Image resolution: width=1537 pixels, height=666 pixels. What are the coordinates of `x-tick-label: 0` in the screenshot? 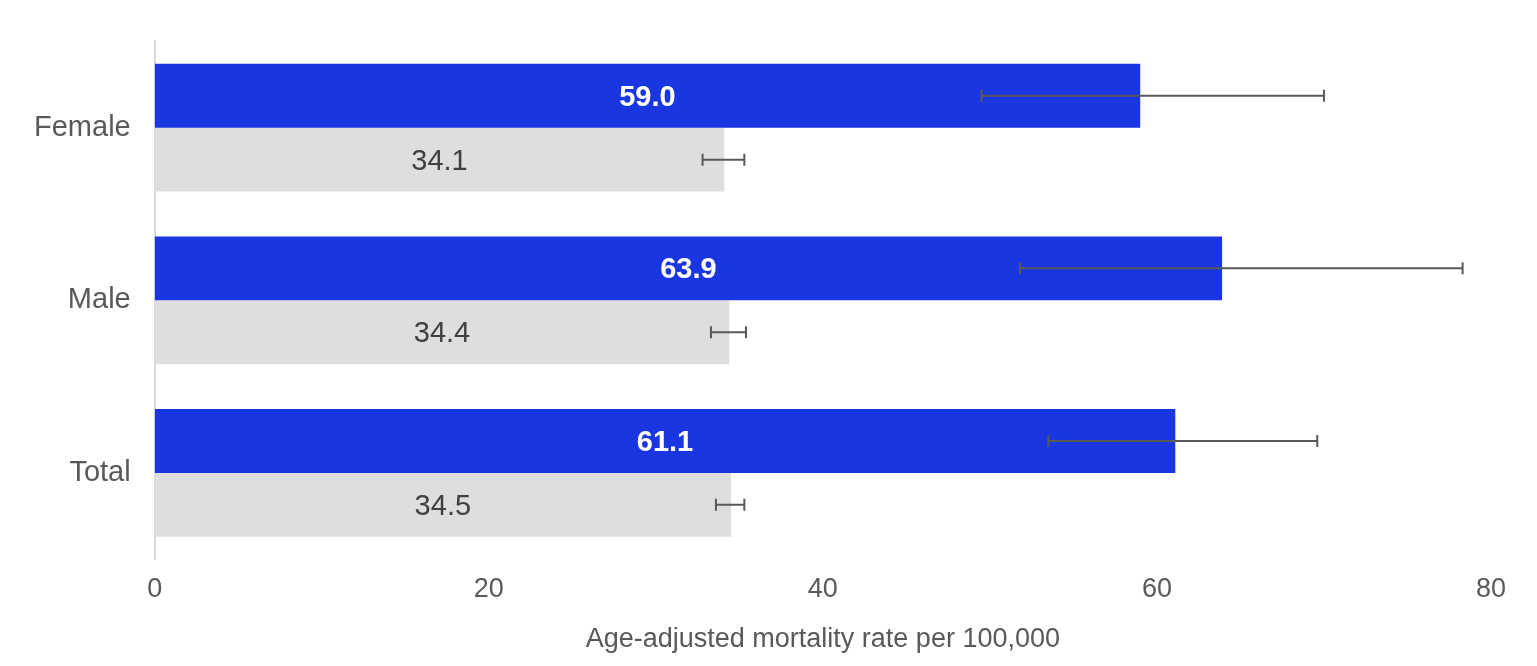 It's located at (155, 587).